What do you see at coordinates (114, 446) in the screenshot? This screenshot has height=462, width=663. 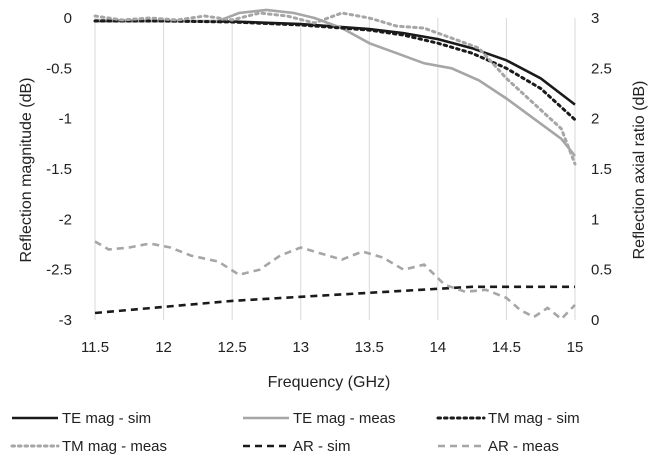 I see `legend-label: TM mag - meas` at bounding box center [114, 446].